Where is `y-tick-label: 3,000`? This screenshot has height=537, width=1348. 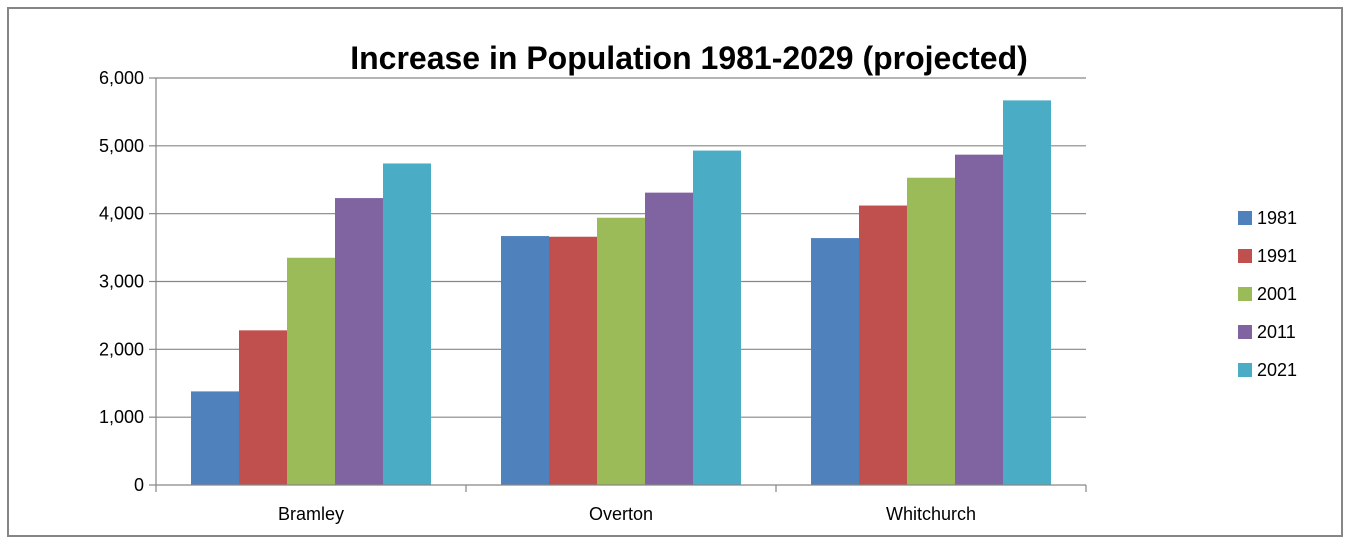
y-tick-label: 3,000 is located at coordinates (121, 282).